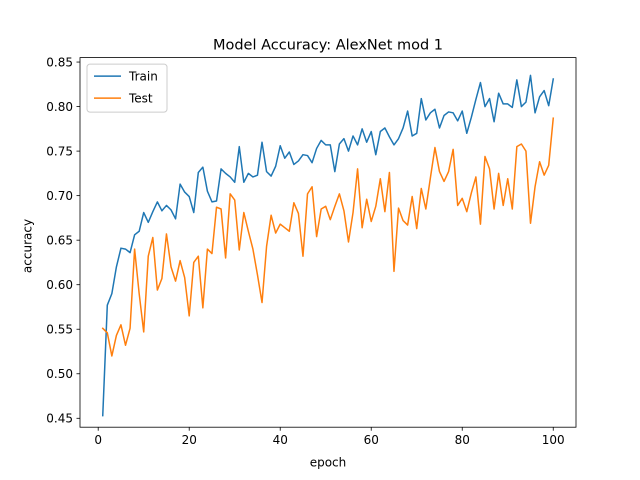  I want to click on legend-label-train: Train, so click(143, 76).